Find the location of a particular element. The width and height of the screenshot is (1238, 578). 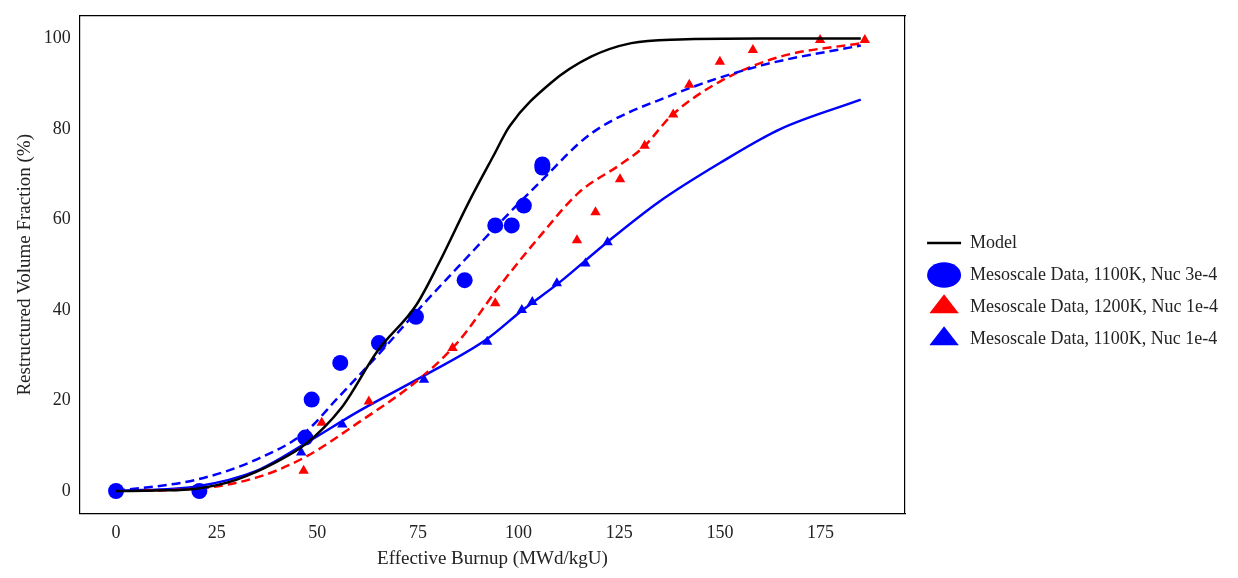

legend-label: Mesoscale Data, 1100K, Nuc 3e-4 is located at coordinates (1094, 273).